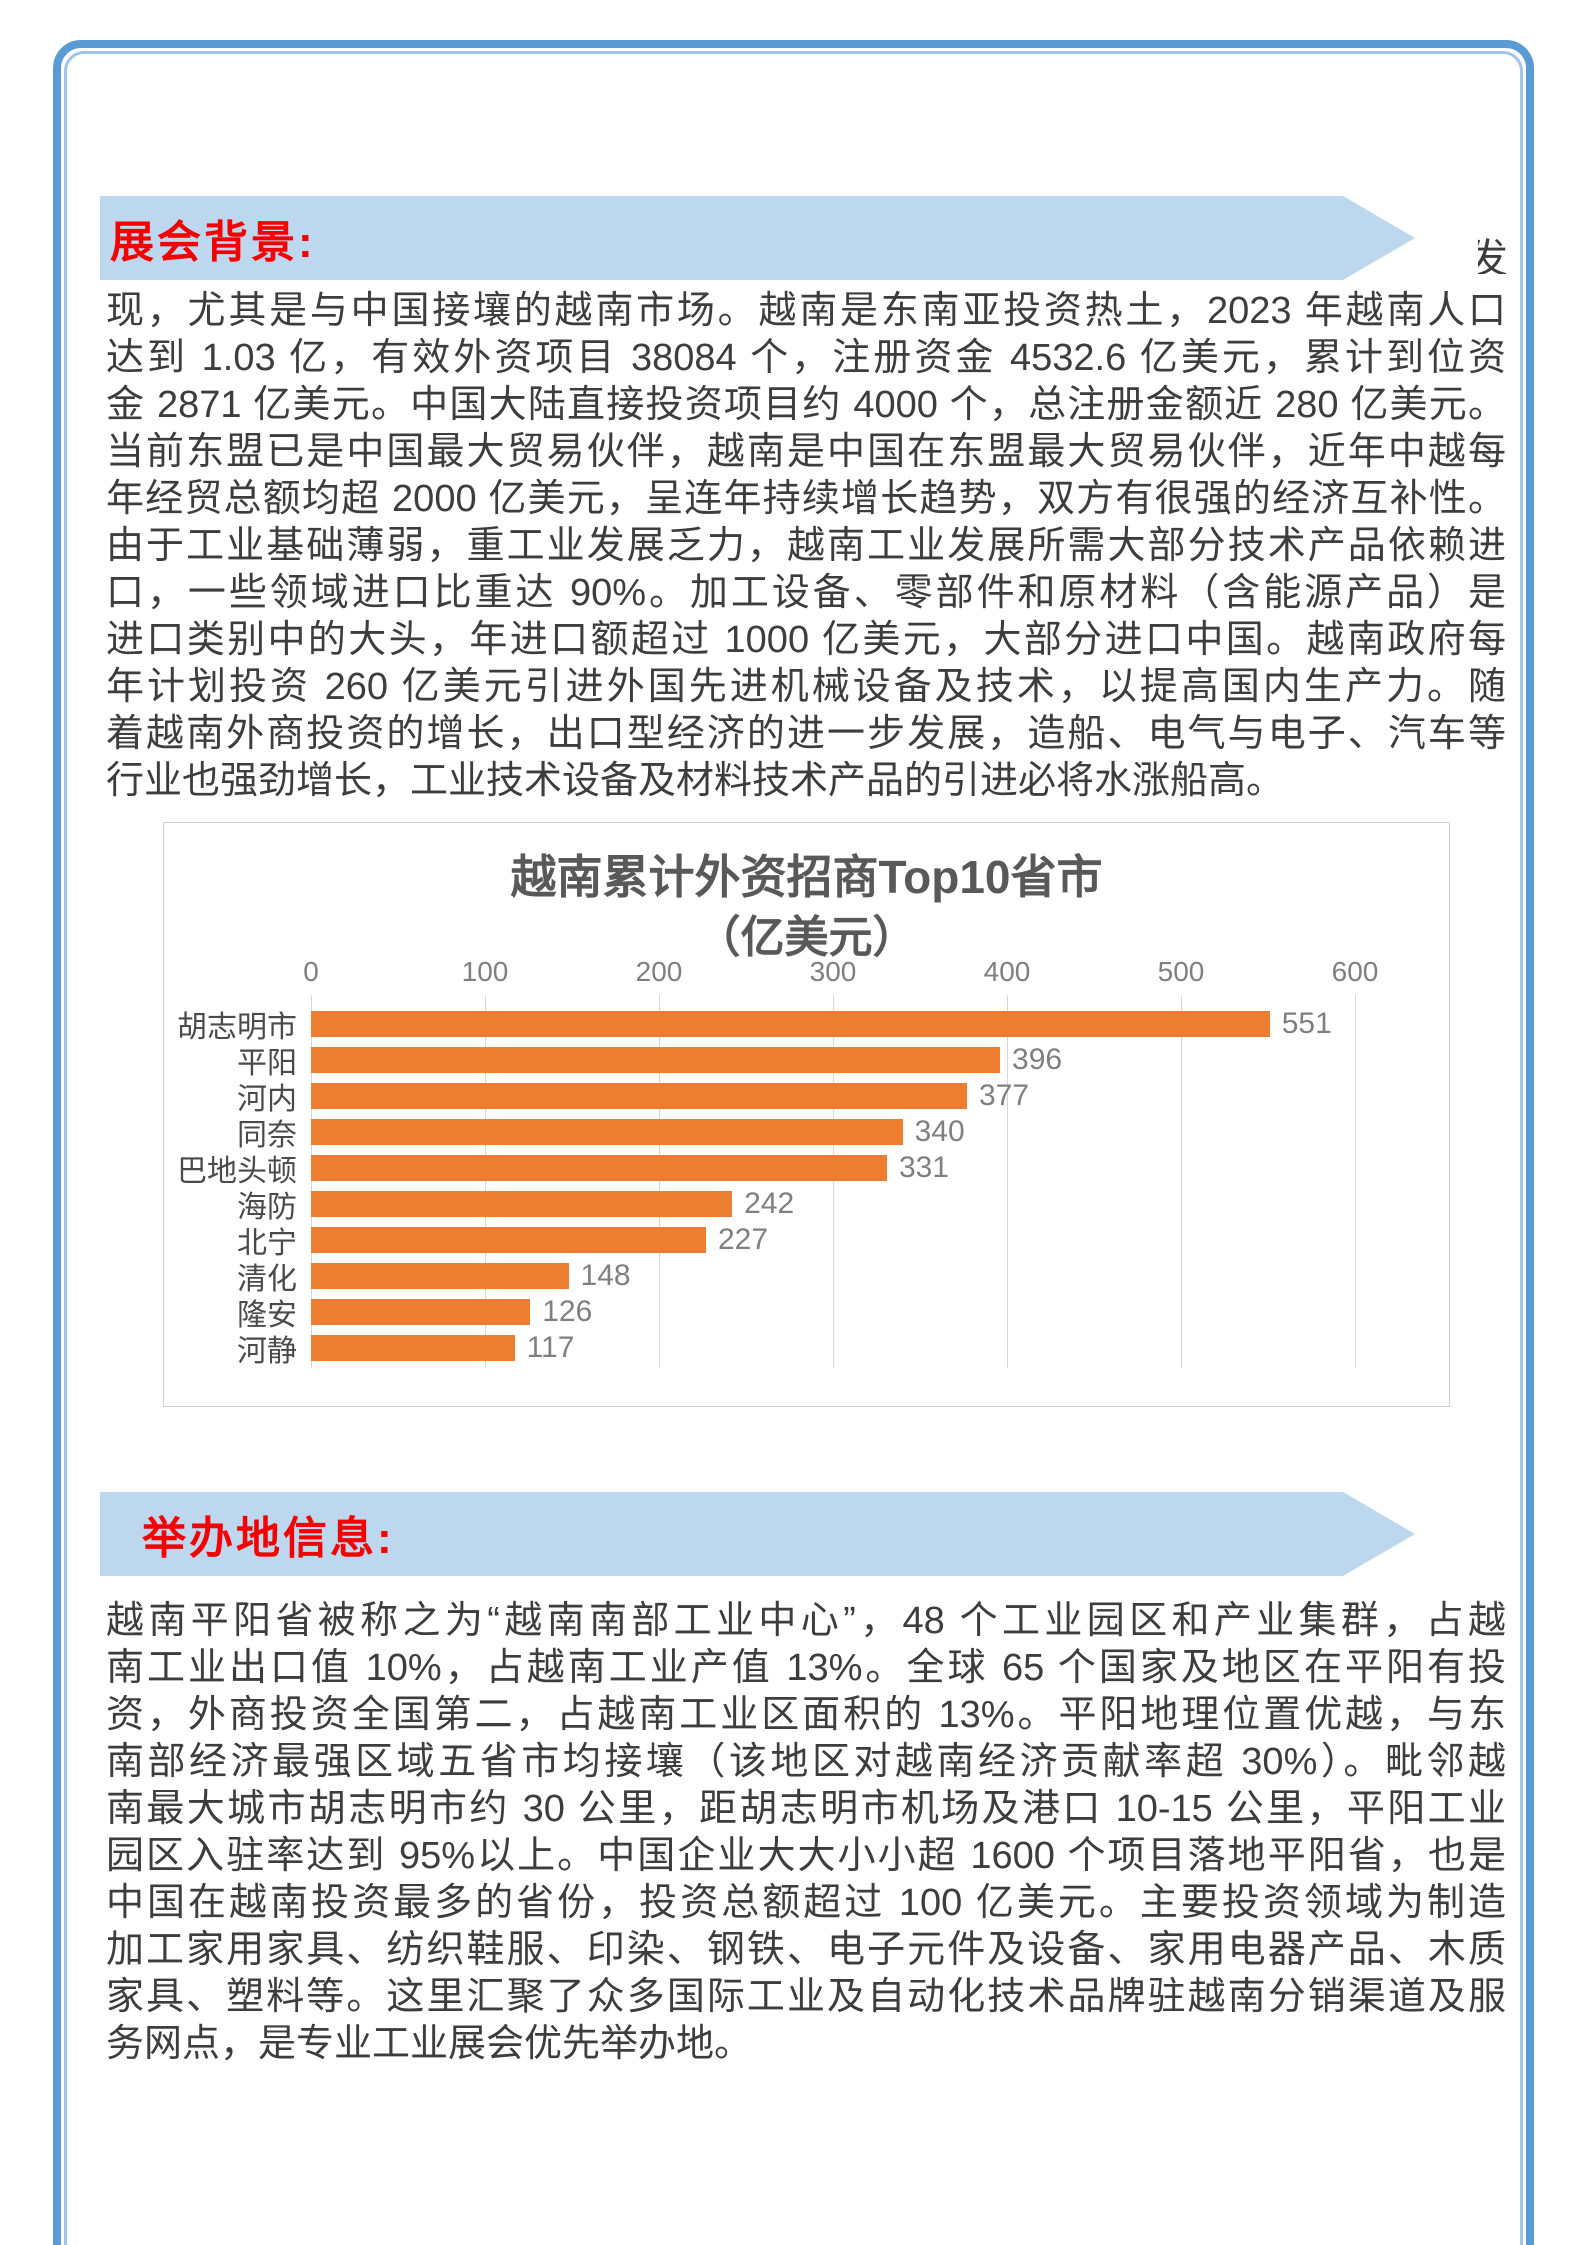 Image resolution: width=1587 pixels, height=2245 pixels. Describe the element at coordinates (806, 1621) in the screenshot. I see `paragraph-line: 越南平阳省被称之为“越南南部工业中心”，48 个工业园区和产业集群，占越` at that location.